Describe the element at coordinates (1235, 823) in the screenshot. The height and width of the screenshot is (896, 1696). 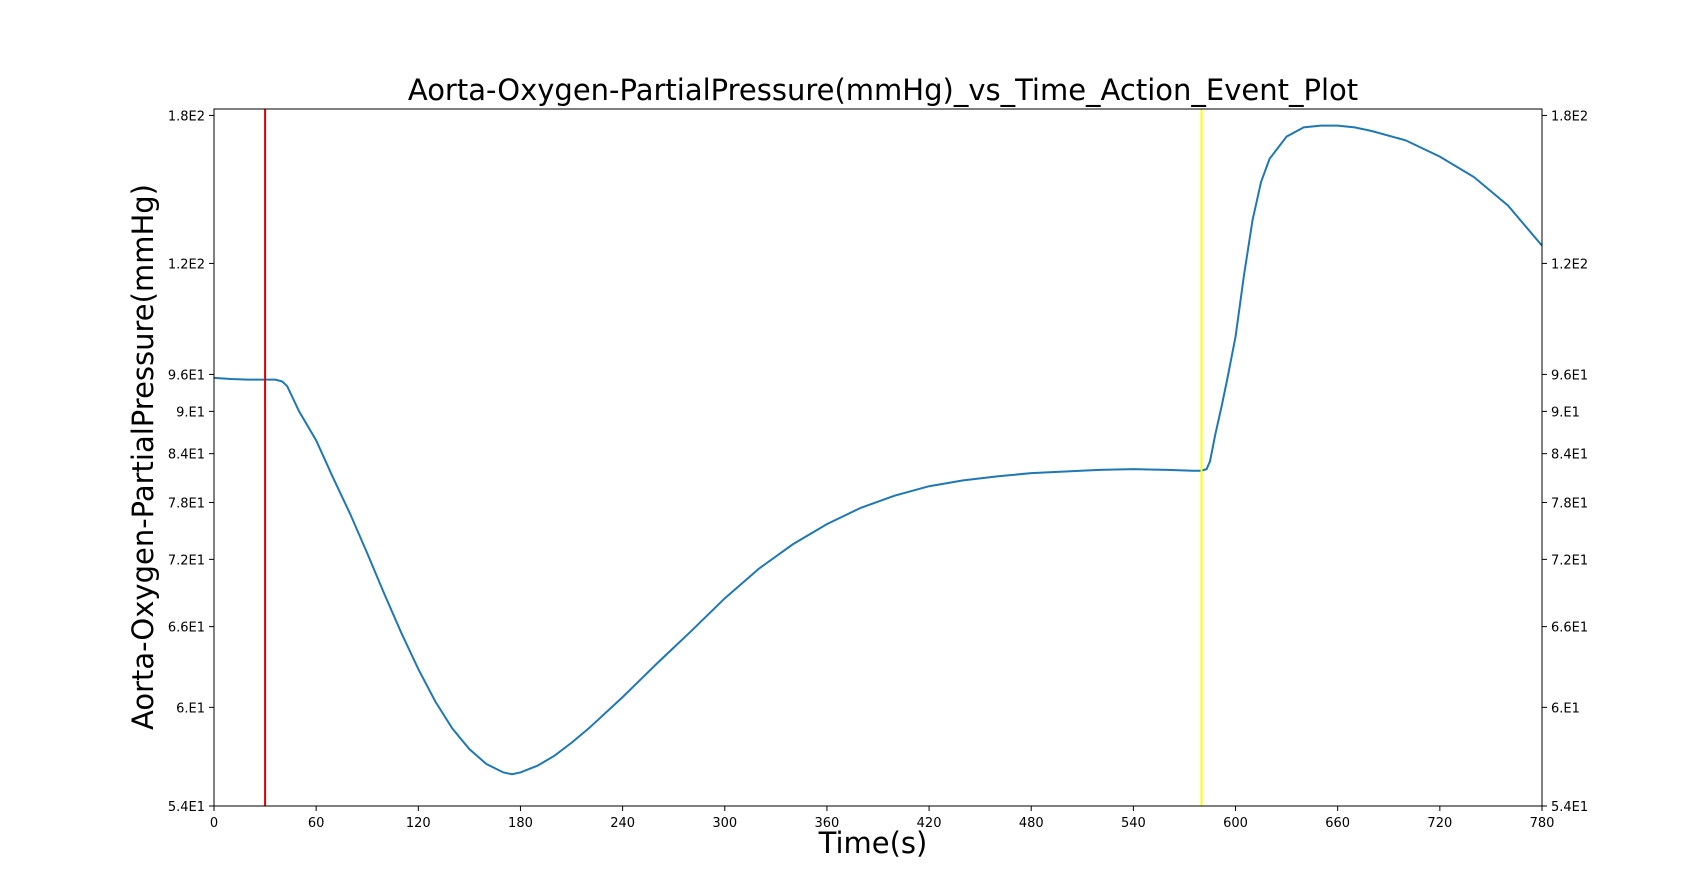
I see `x-tick-label: 600` at that location.